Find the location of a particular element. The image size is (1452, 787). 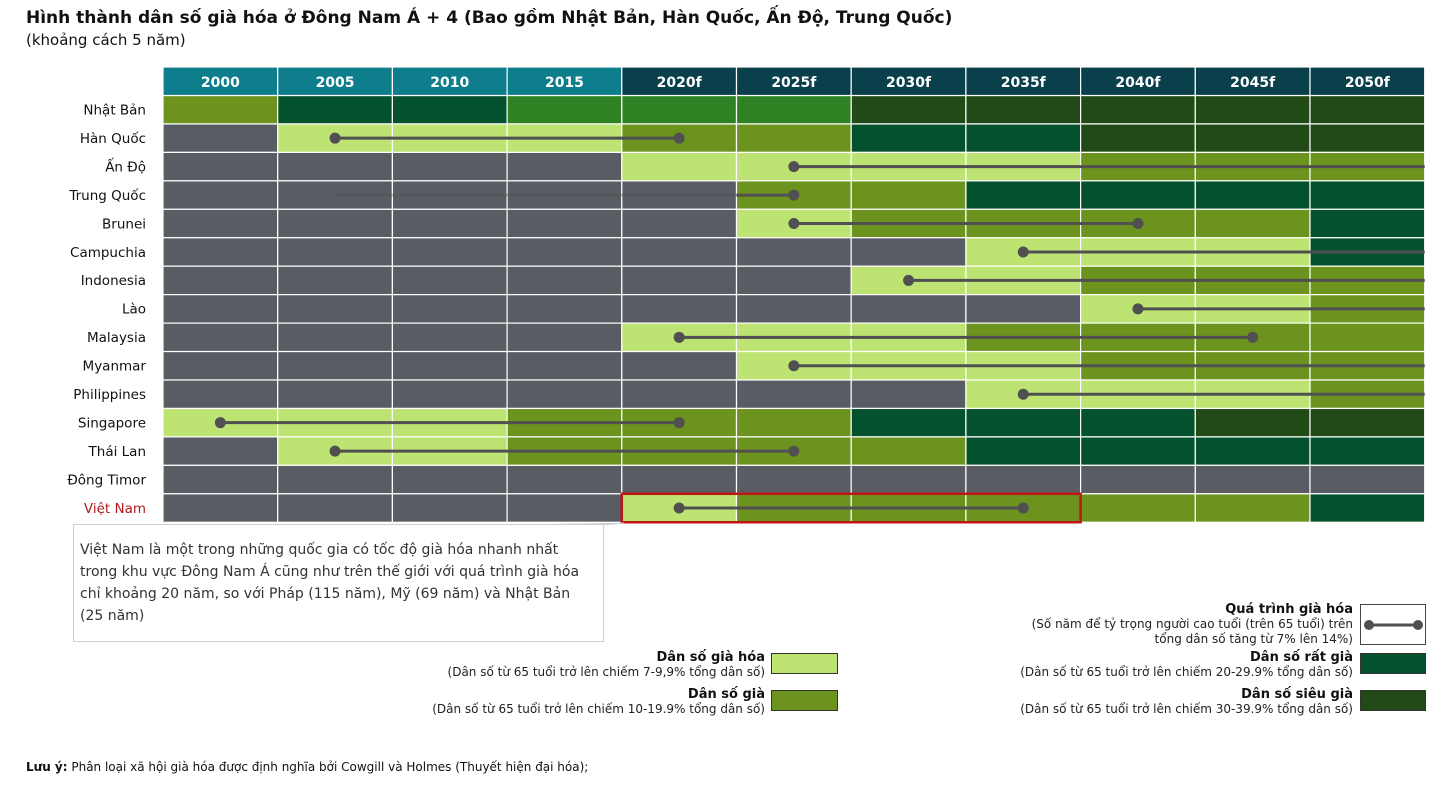

cell-3-2030f is located at coordinates (908, 195).